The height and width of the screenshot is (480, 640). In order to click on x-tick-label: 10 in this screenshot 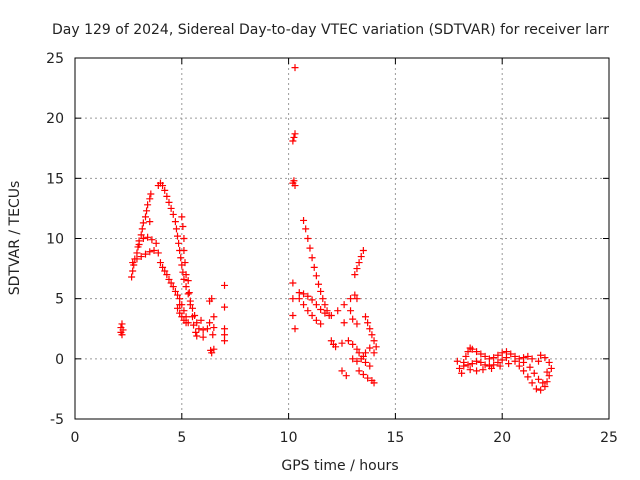, I will do `click(289, 438)`.